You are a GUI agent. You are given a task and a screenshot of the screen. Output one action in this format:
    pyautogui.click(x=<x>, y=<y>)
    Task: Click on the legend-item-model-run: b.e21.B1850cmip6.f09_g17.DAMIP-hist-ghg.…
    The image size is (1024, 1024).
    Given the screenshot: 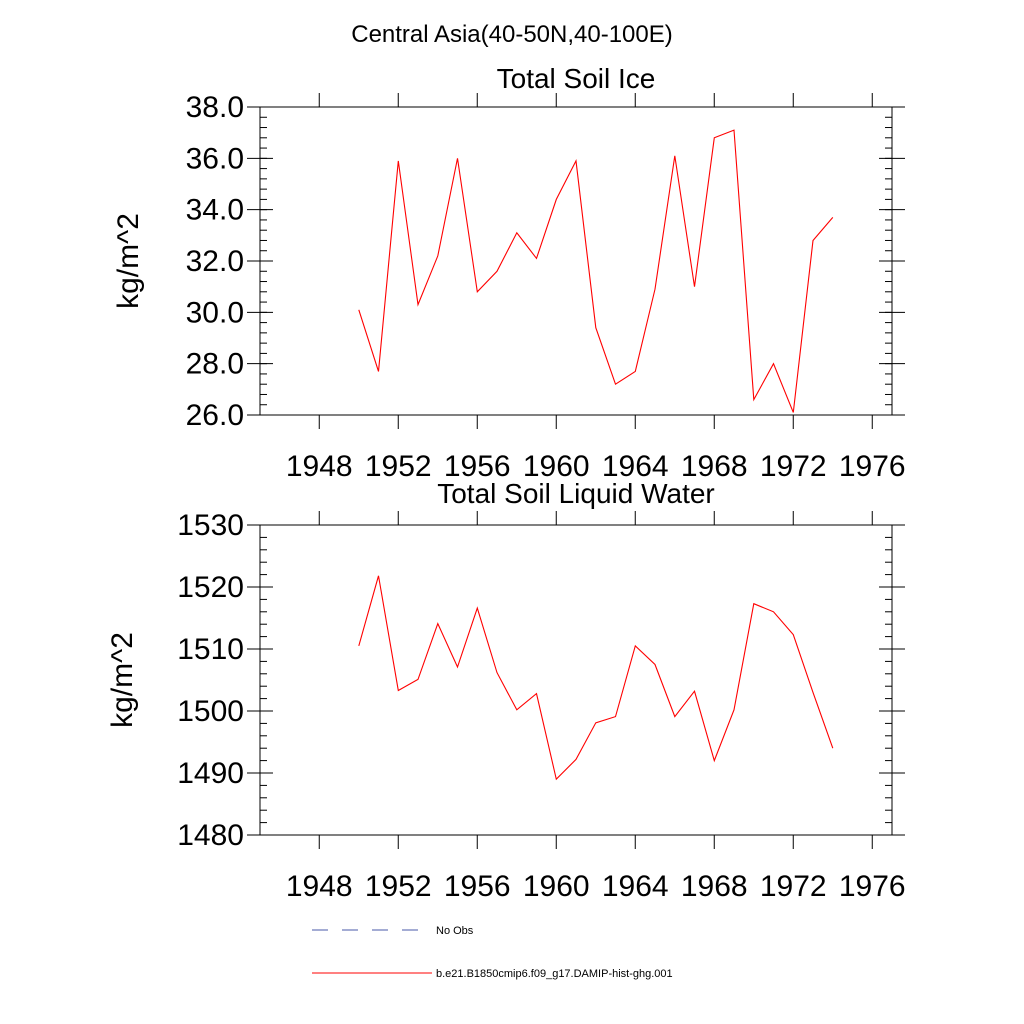 What is the action you would take?
    pyautogui.click(x=492, y=974)
    